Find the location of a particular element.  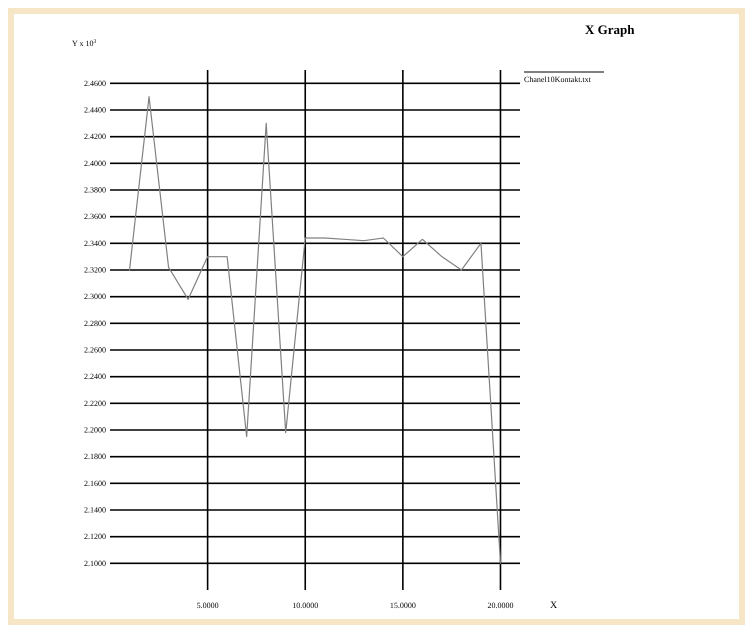

x-tick-label: 15.0000 is located at coordinates (403, 605).